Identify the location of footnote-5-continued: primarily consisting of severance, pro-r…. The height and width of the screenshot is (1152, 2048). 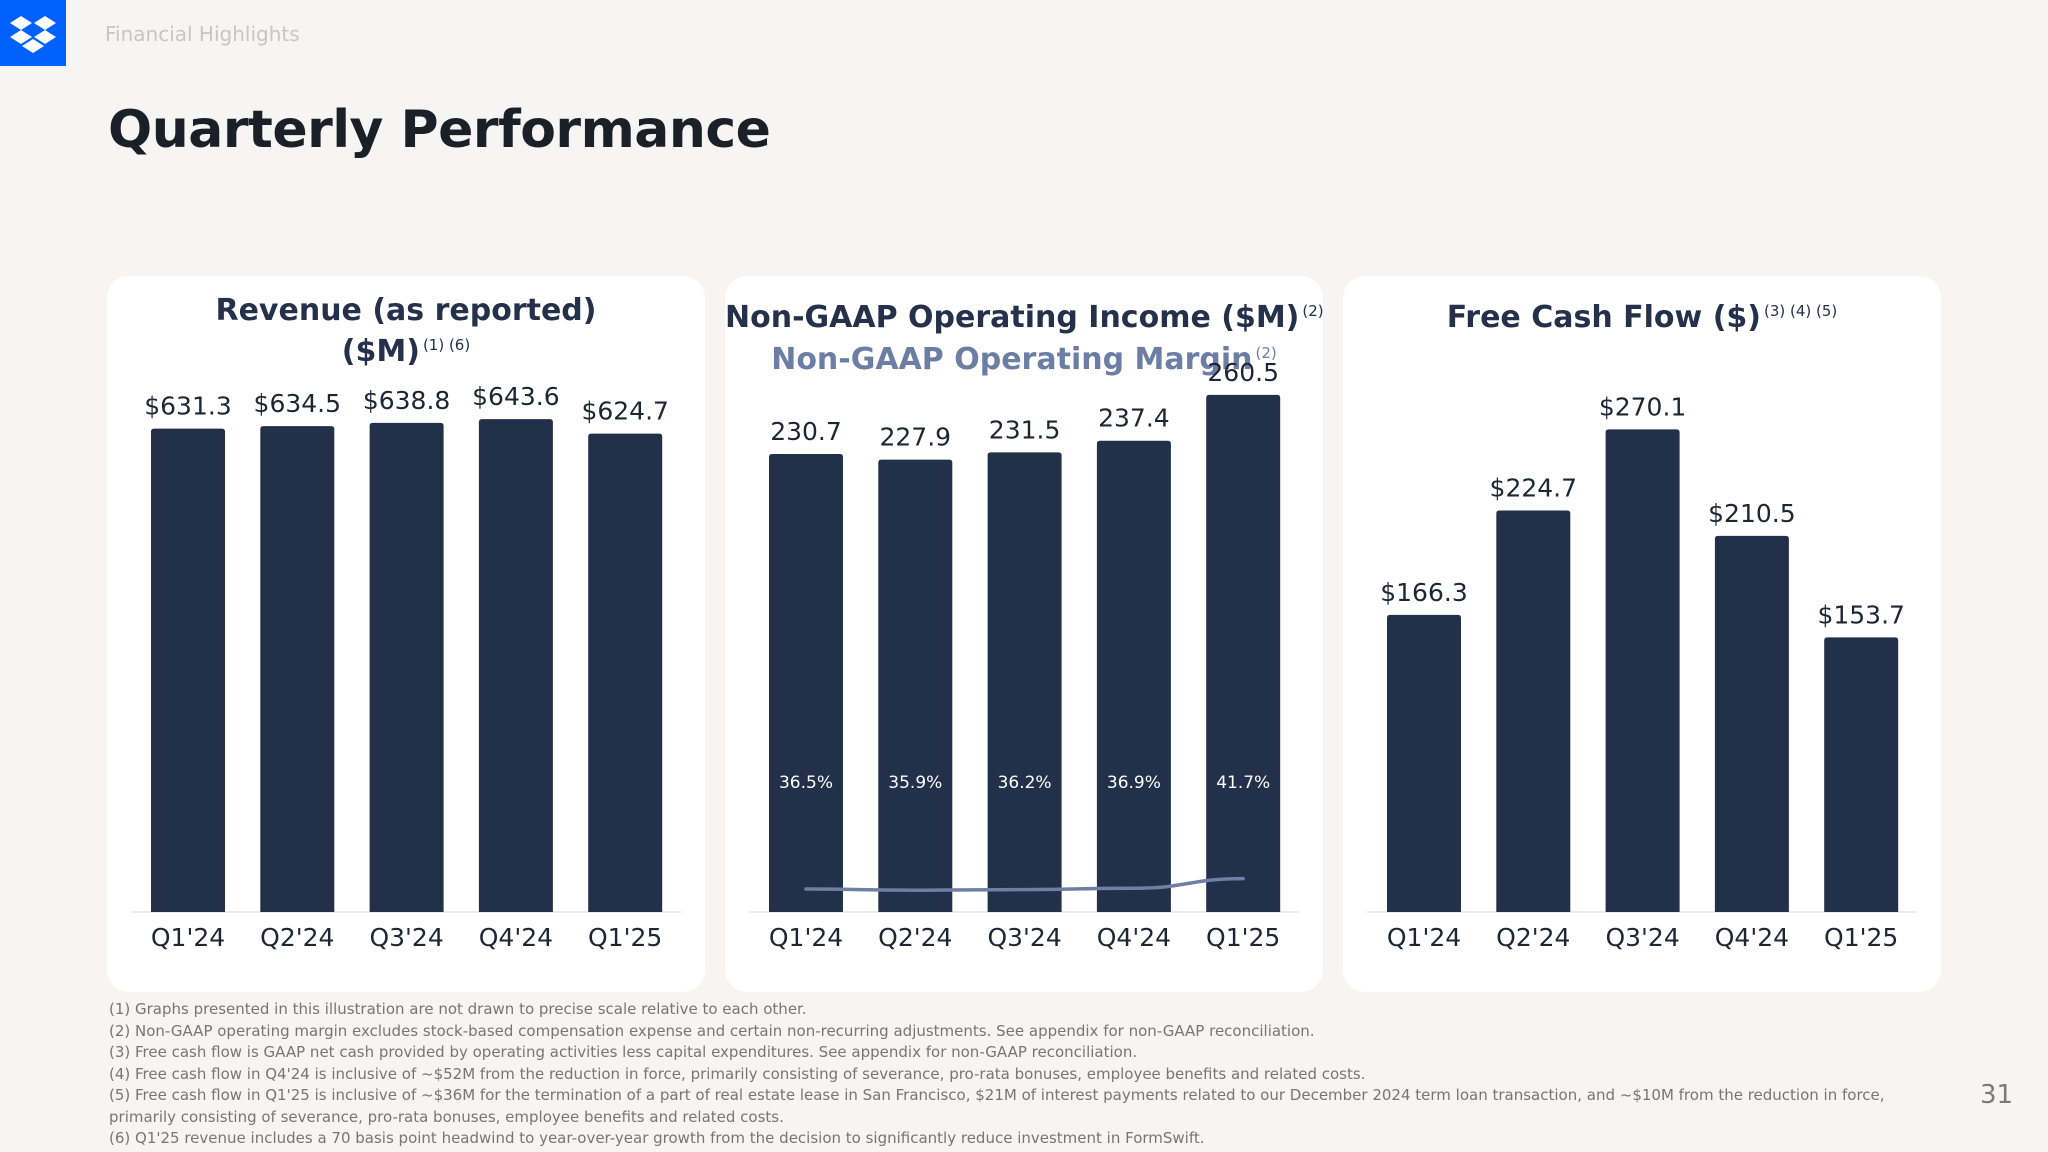
(446, 1116).